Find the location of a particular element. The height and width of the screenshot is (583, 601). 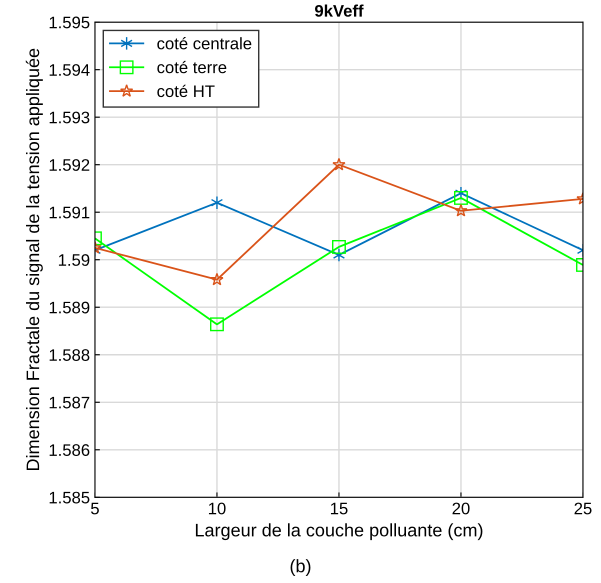

y-tick-label: 1.592 is located at coordinates (70, 165).